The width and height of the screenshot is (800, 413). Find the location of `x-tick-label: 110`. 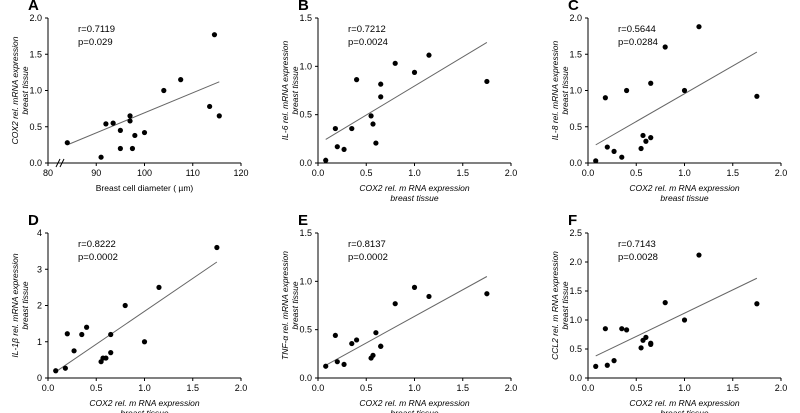

x-tick-label: 110 is located at coordinates (193, 173).